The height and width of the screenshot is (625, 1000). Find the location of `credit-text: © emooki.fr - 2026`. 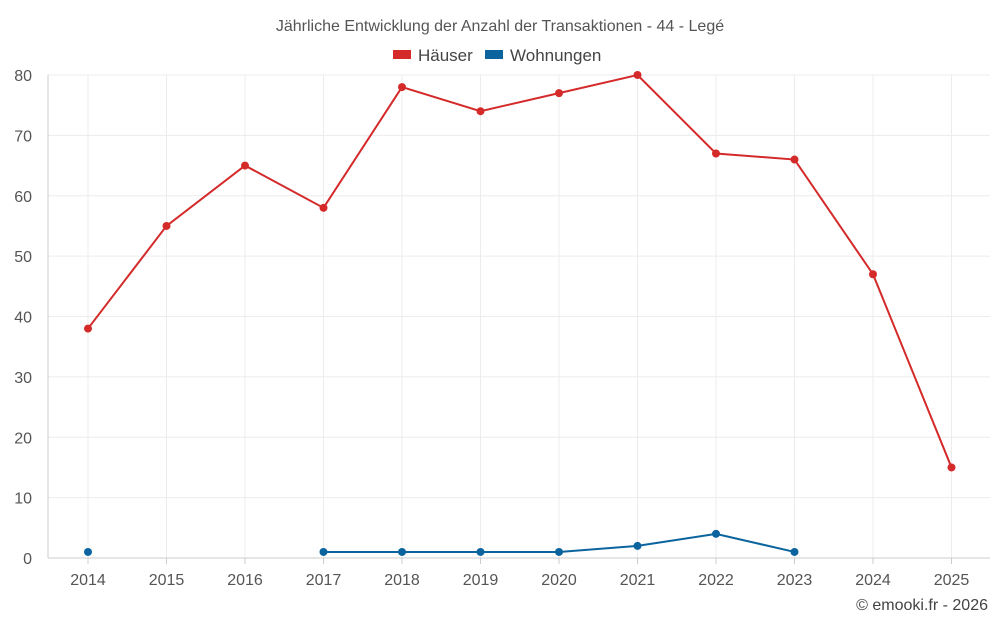

credit-text: © emooki.fr - 2026 is located at coordinates (922, 605).